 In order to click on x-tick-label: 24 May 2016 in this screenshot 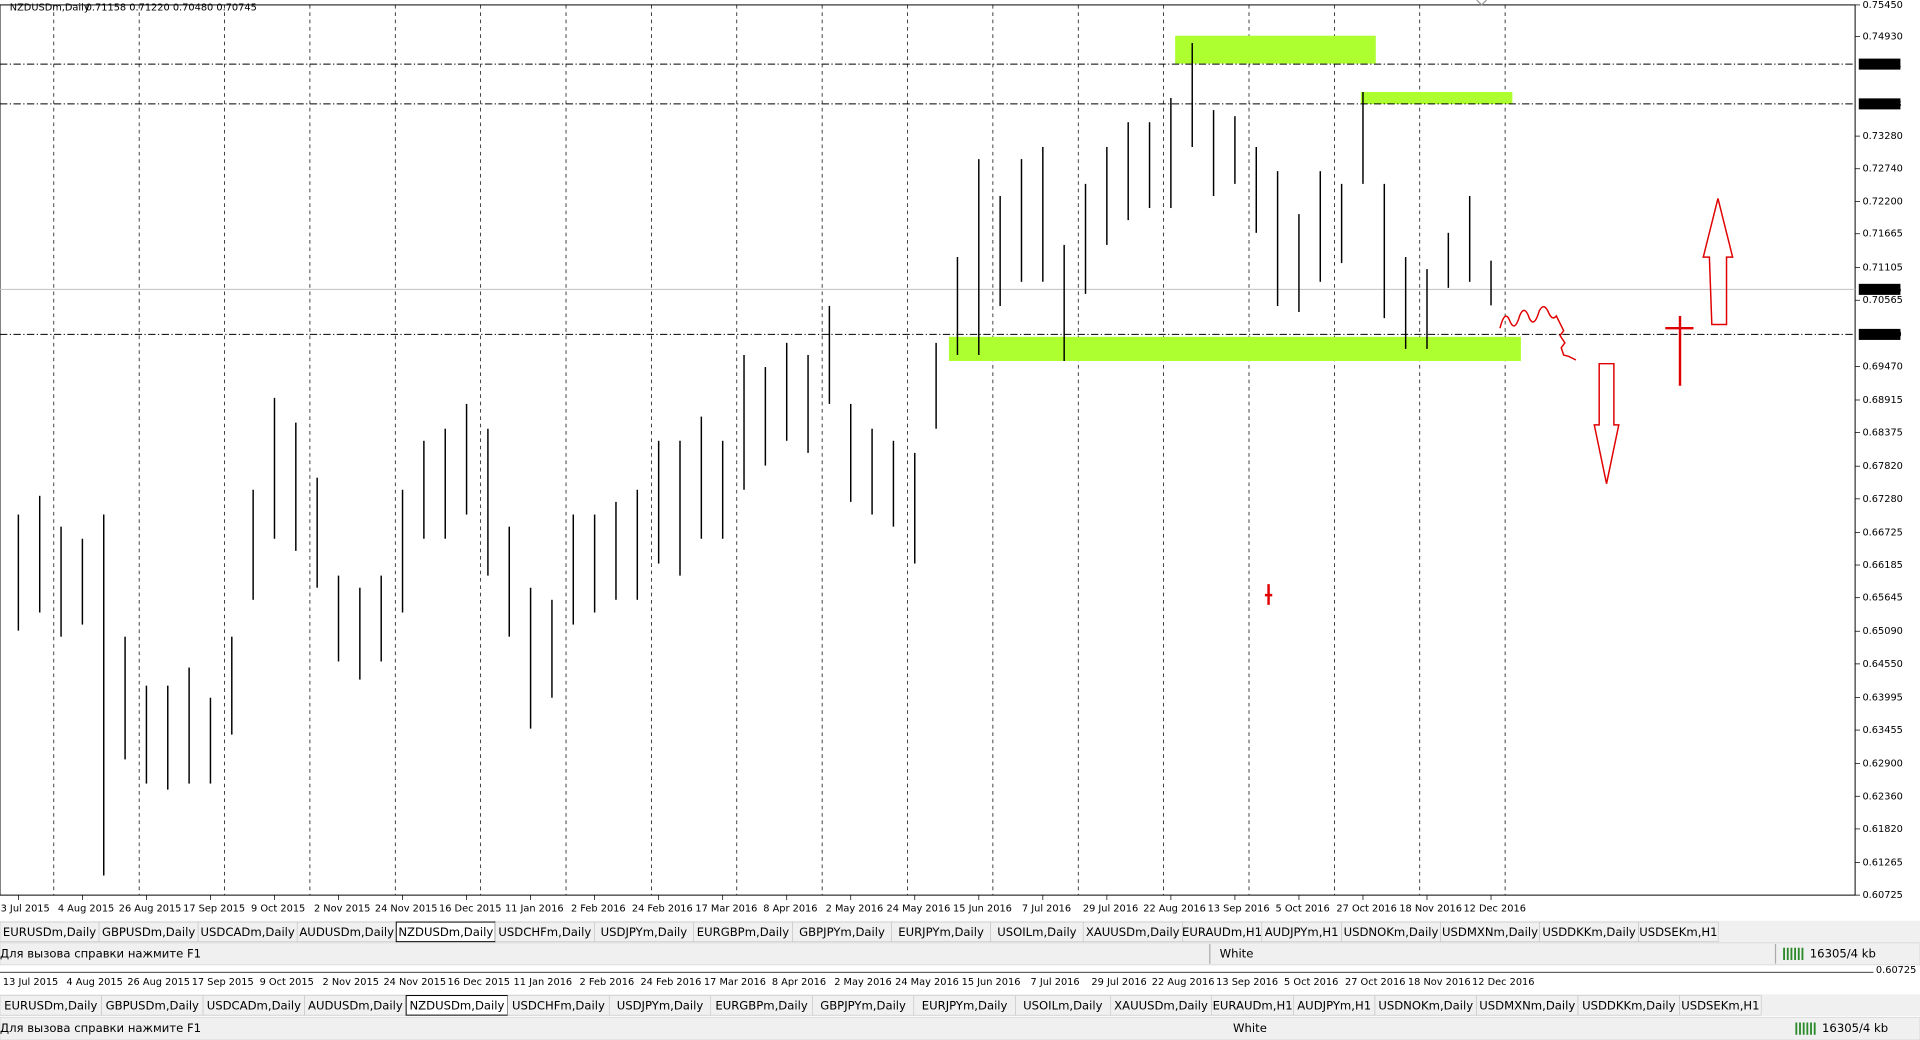, I will do `click(919, 909)`.